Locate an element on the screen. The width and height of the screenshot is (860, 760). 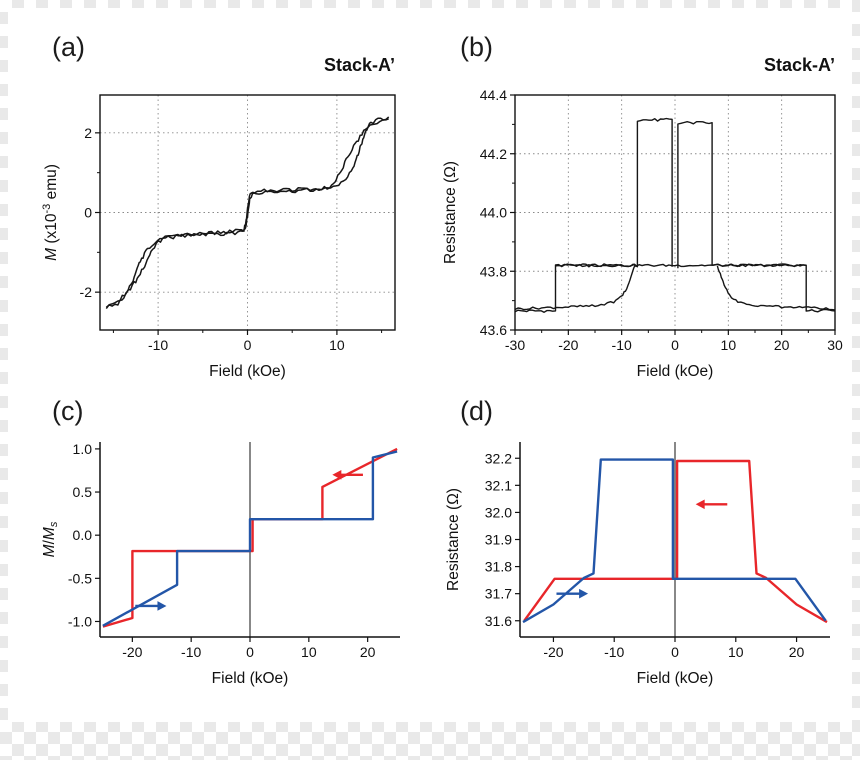
y-tick-label: 43.8 is located at coordinates (493, 271).